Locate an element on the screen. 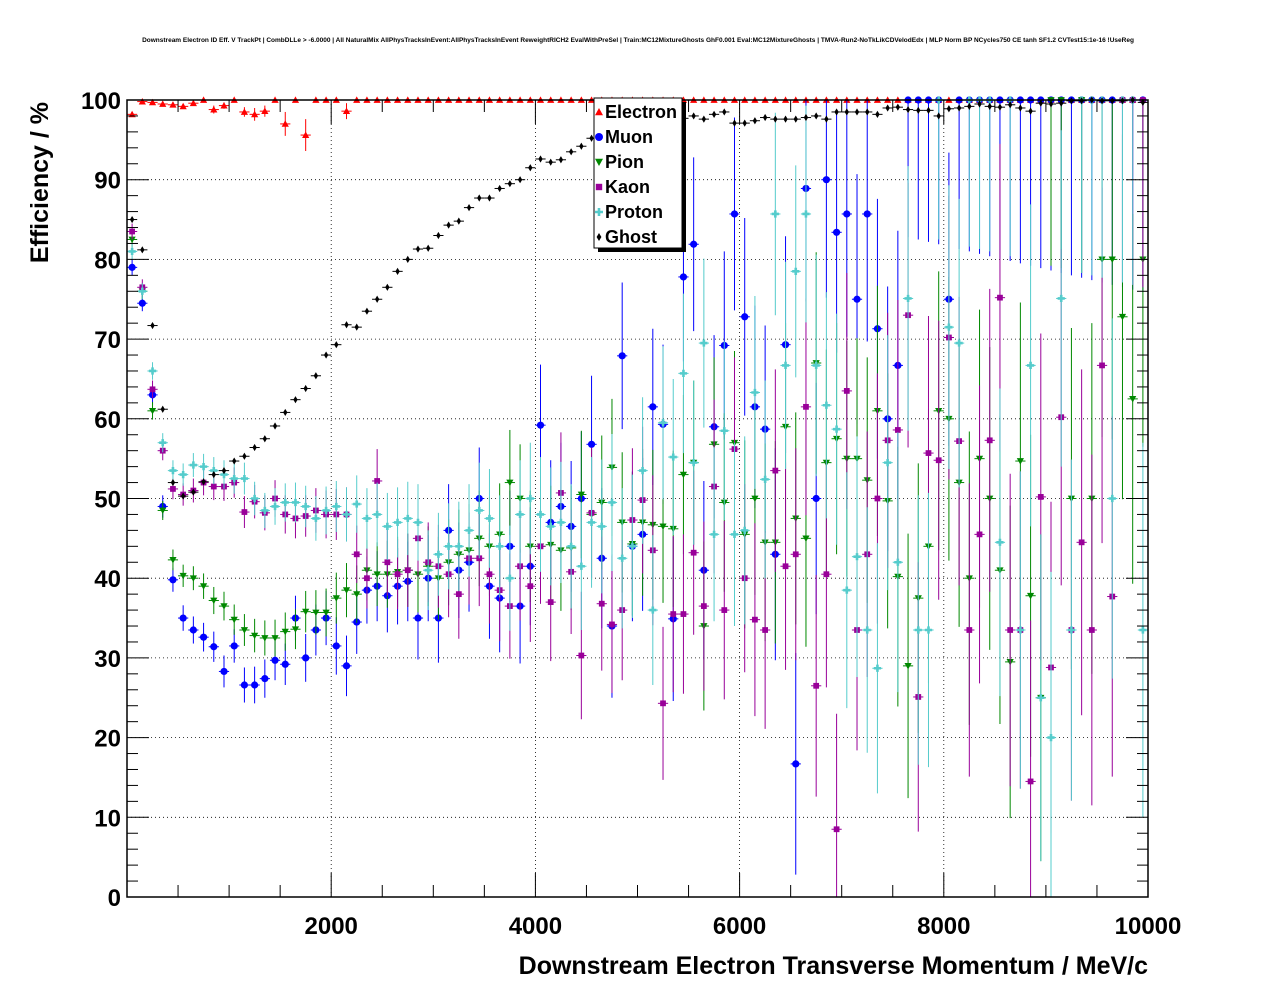 The image size is (1276, 996). x-tick-label: 2000 is located at coordinates (331, 926).